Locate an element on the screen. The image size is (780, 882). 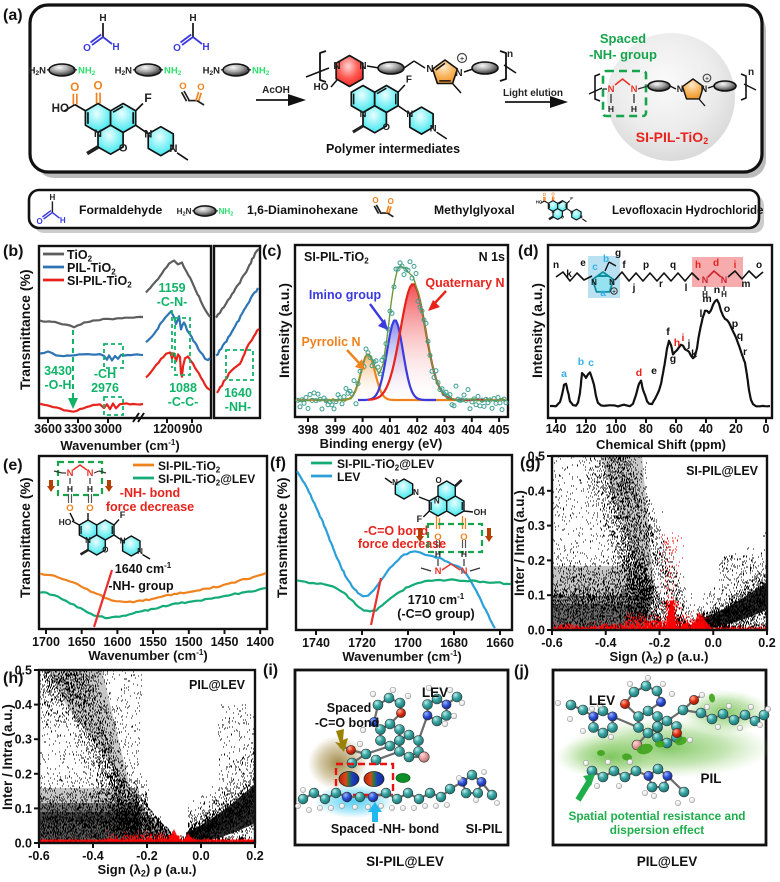
svg-text: 401 is located at coordinates (389, 430).